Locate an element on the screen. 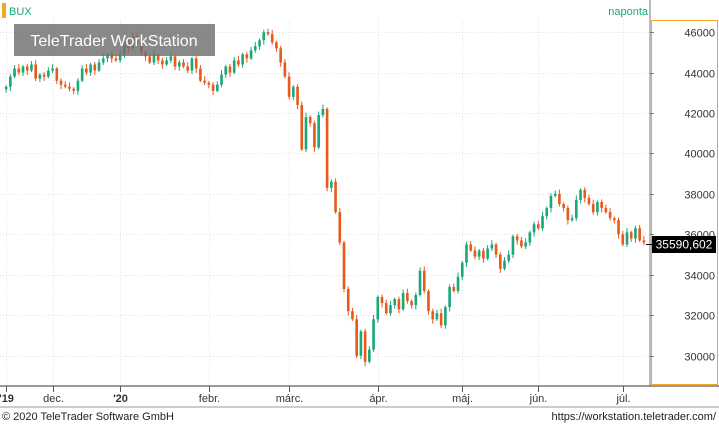  y-tick-label: 32000 is located at coordinates (699, 317).